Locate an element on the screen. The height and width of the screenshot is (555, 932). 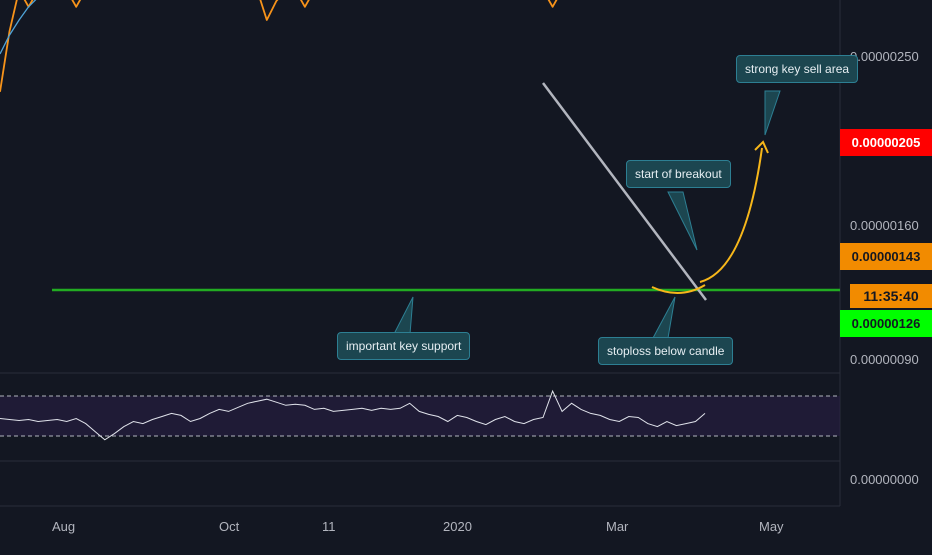
sell-area-pointer is located at coordinates (772, 113).